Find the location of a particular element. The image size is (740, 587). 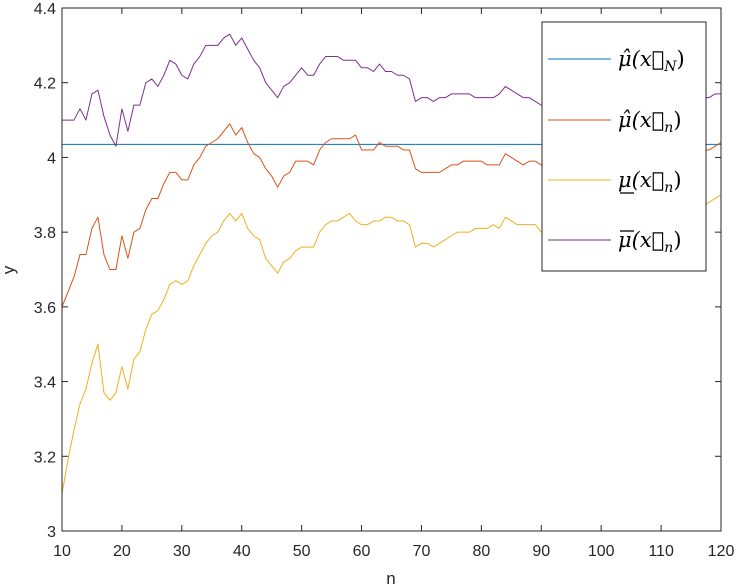

legend-box is located at coordinates (624, 146).